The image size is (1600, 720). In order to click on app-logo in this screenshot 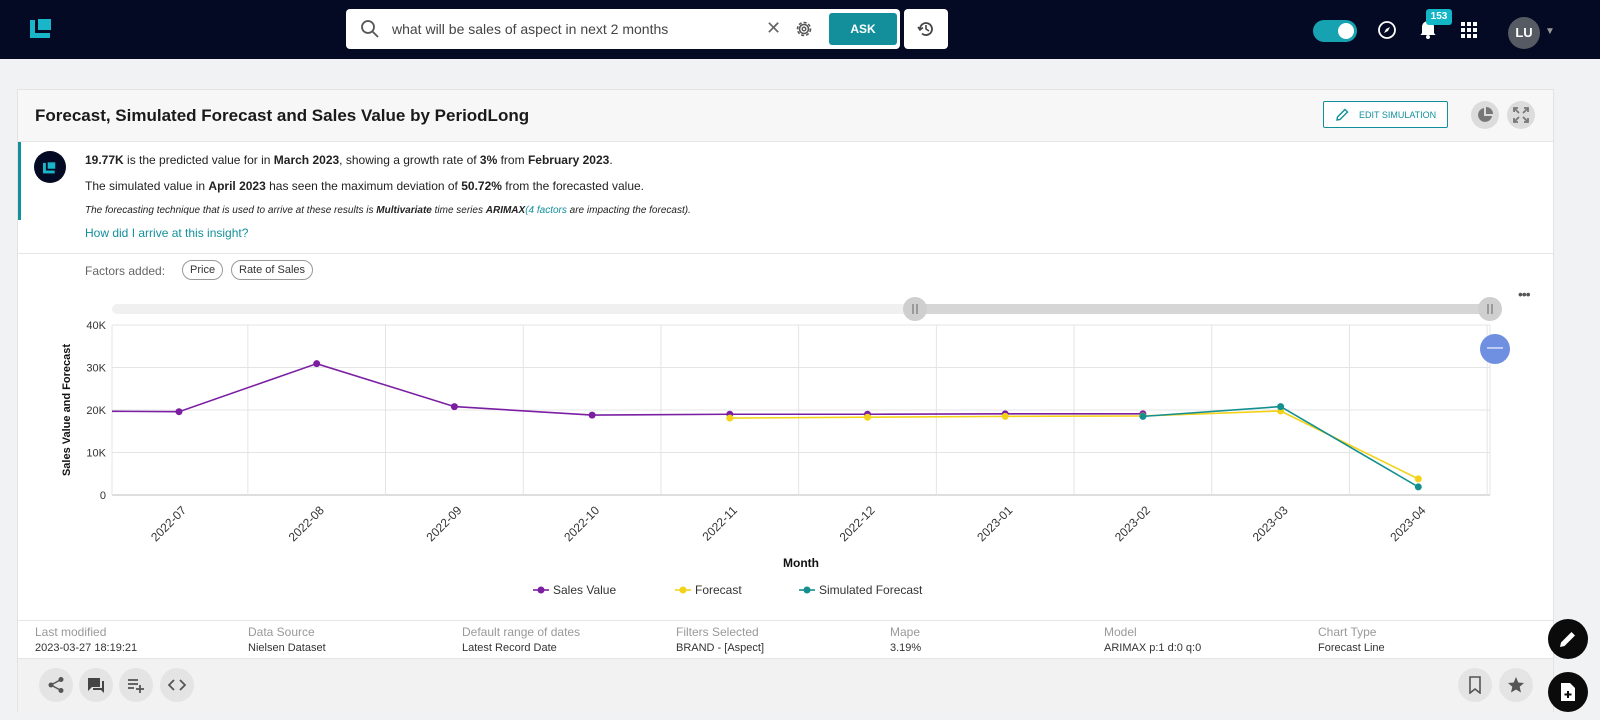, I will do `click(42, 27)`.